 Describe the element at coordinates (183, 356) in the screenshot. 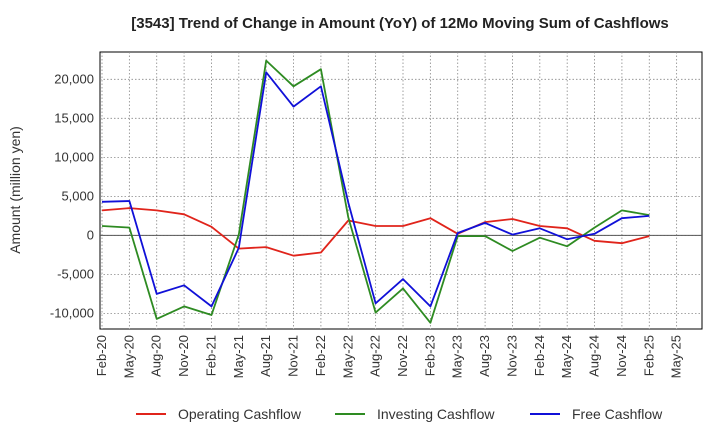

I see `x-tick-label: Nov-20` at that location.